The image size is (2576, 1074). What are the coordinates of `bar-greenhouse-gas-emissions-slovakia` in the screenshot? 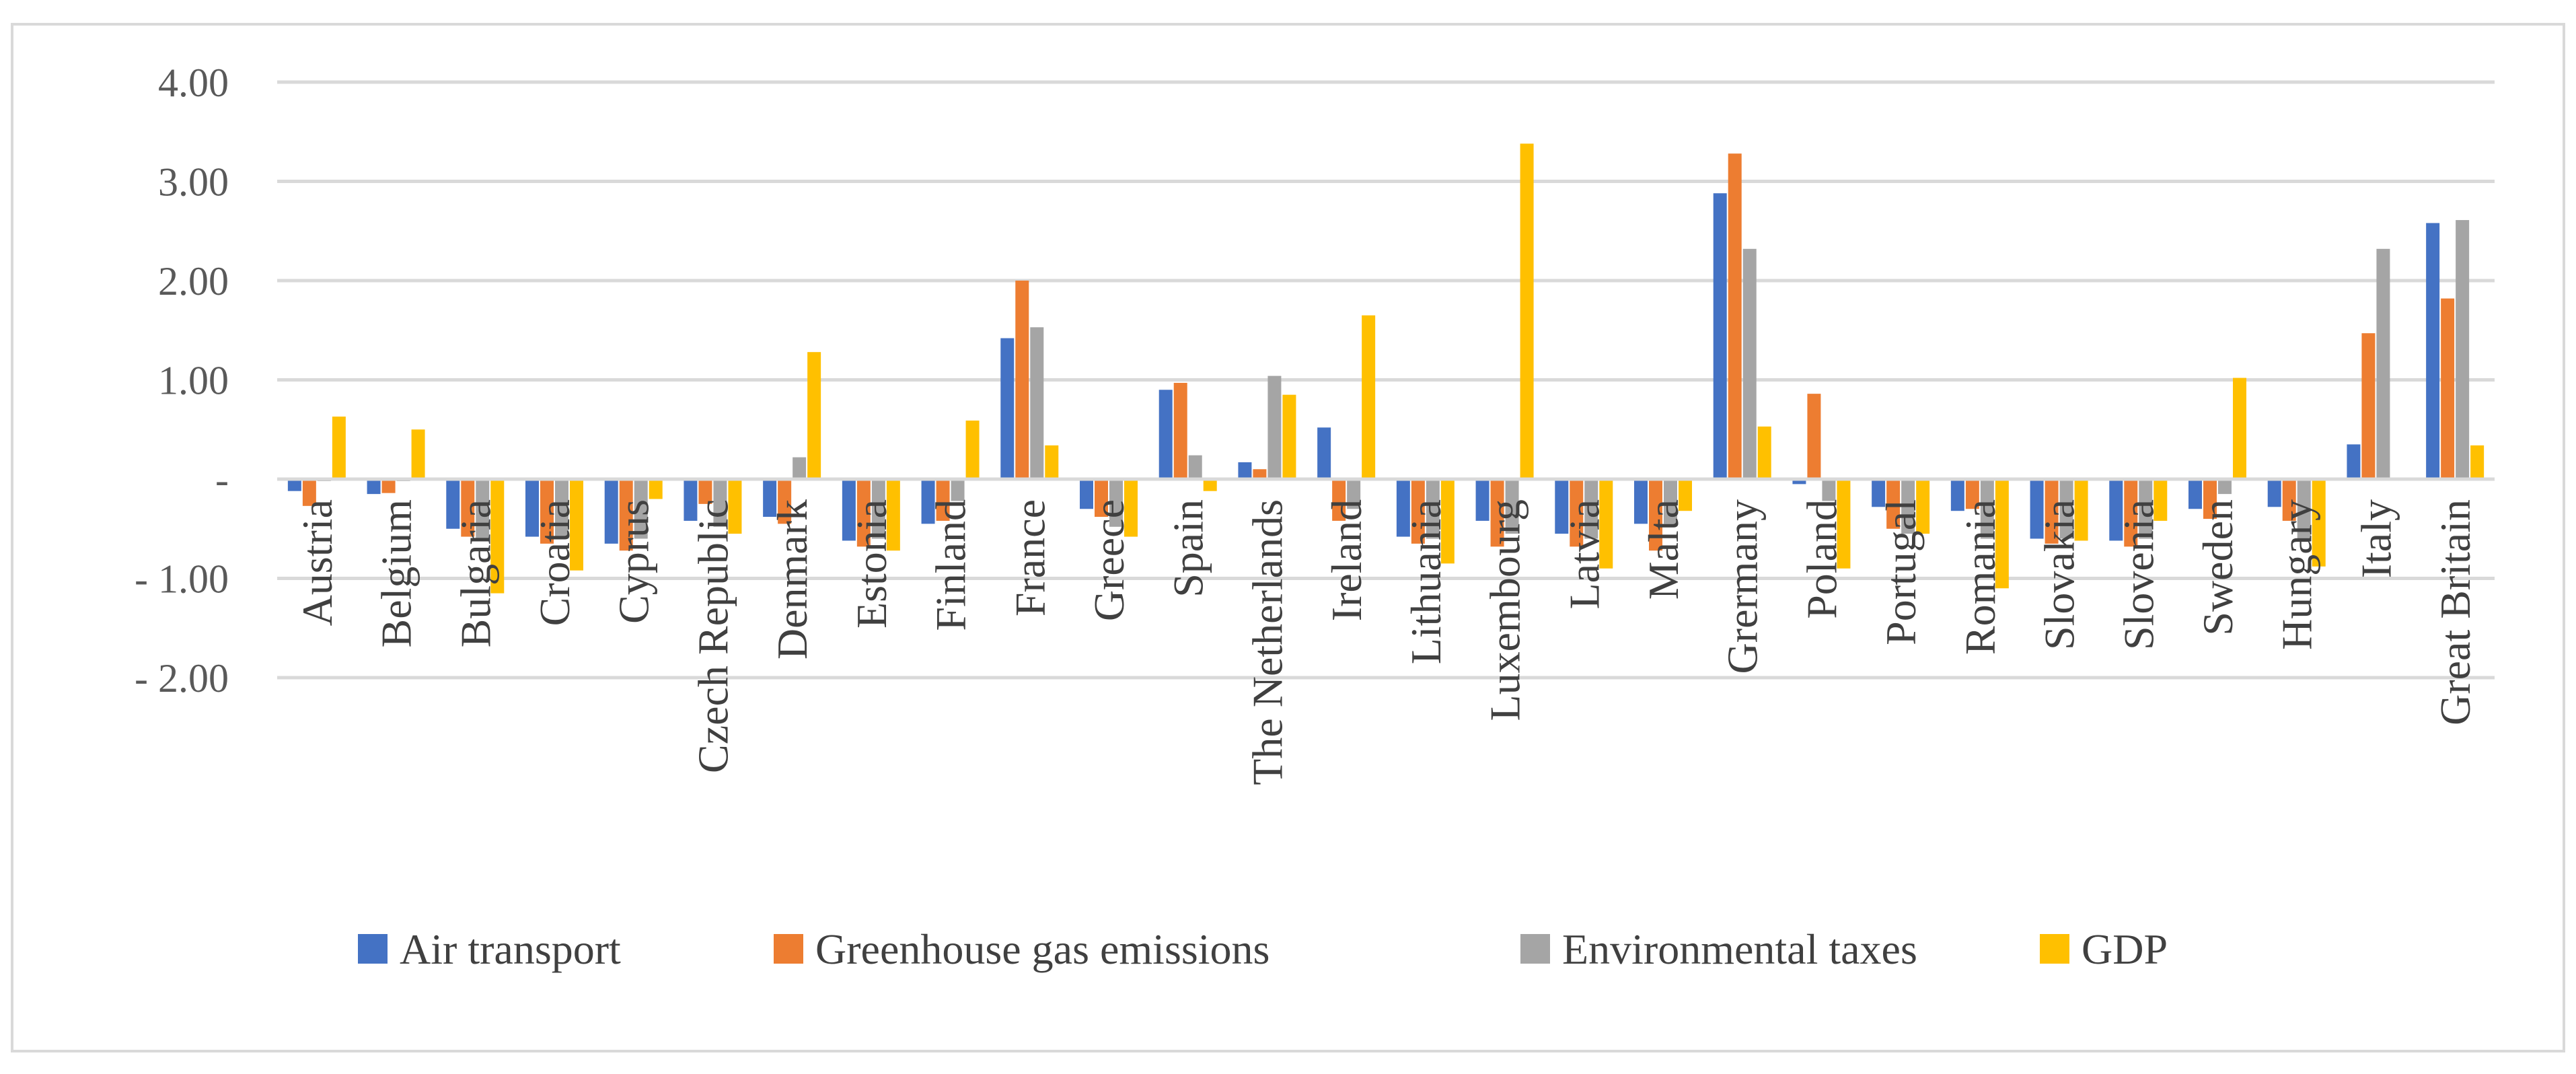 It's located at (2052, 512).